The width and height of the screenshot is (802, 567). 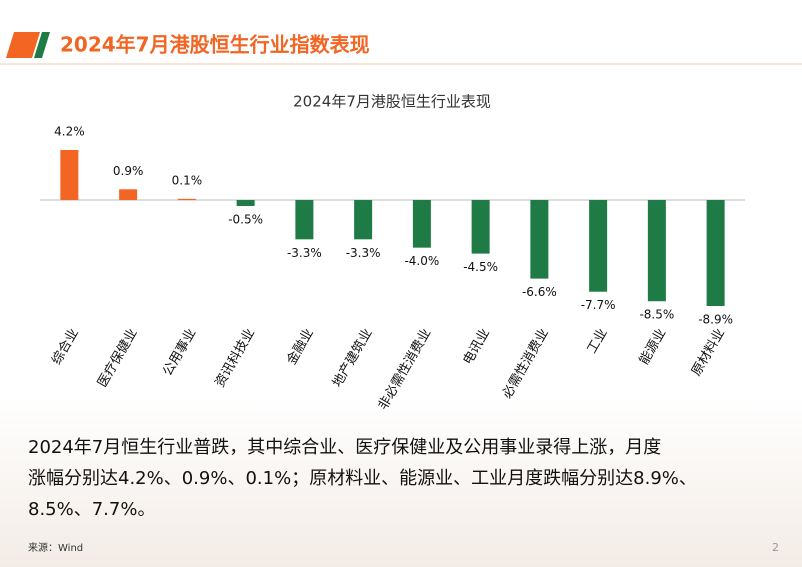 What do you see at coordinates (42, 45) in the screenshot?
I see `logo-green` at bounding box center [42, 45].